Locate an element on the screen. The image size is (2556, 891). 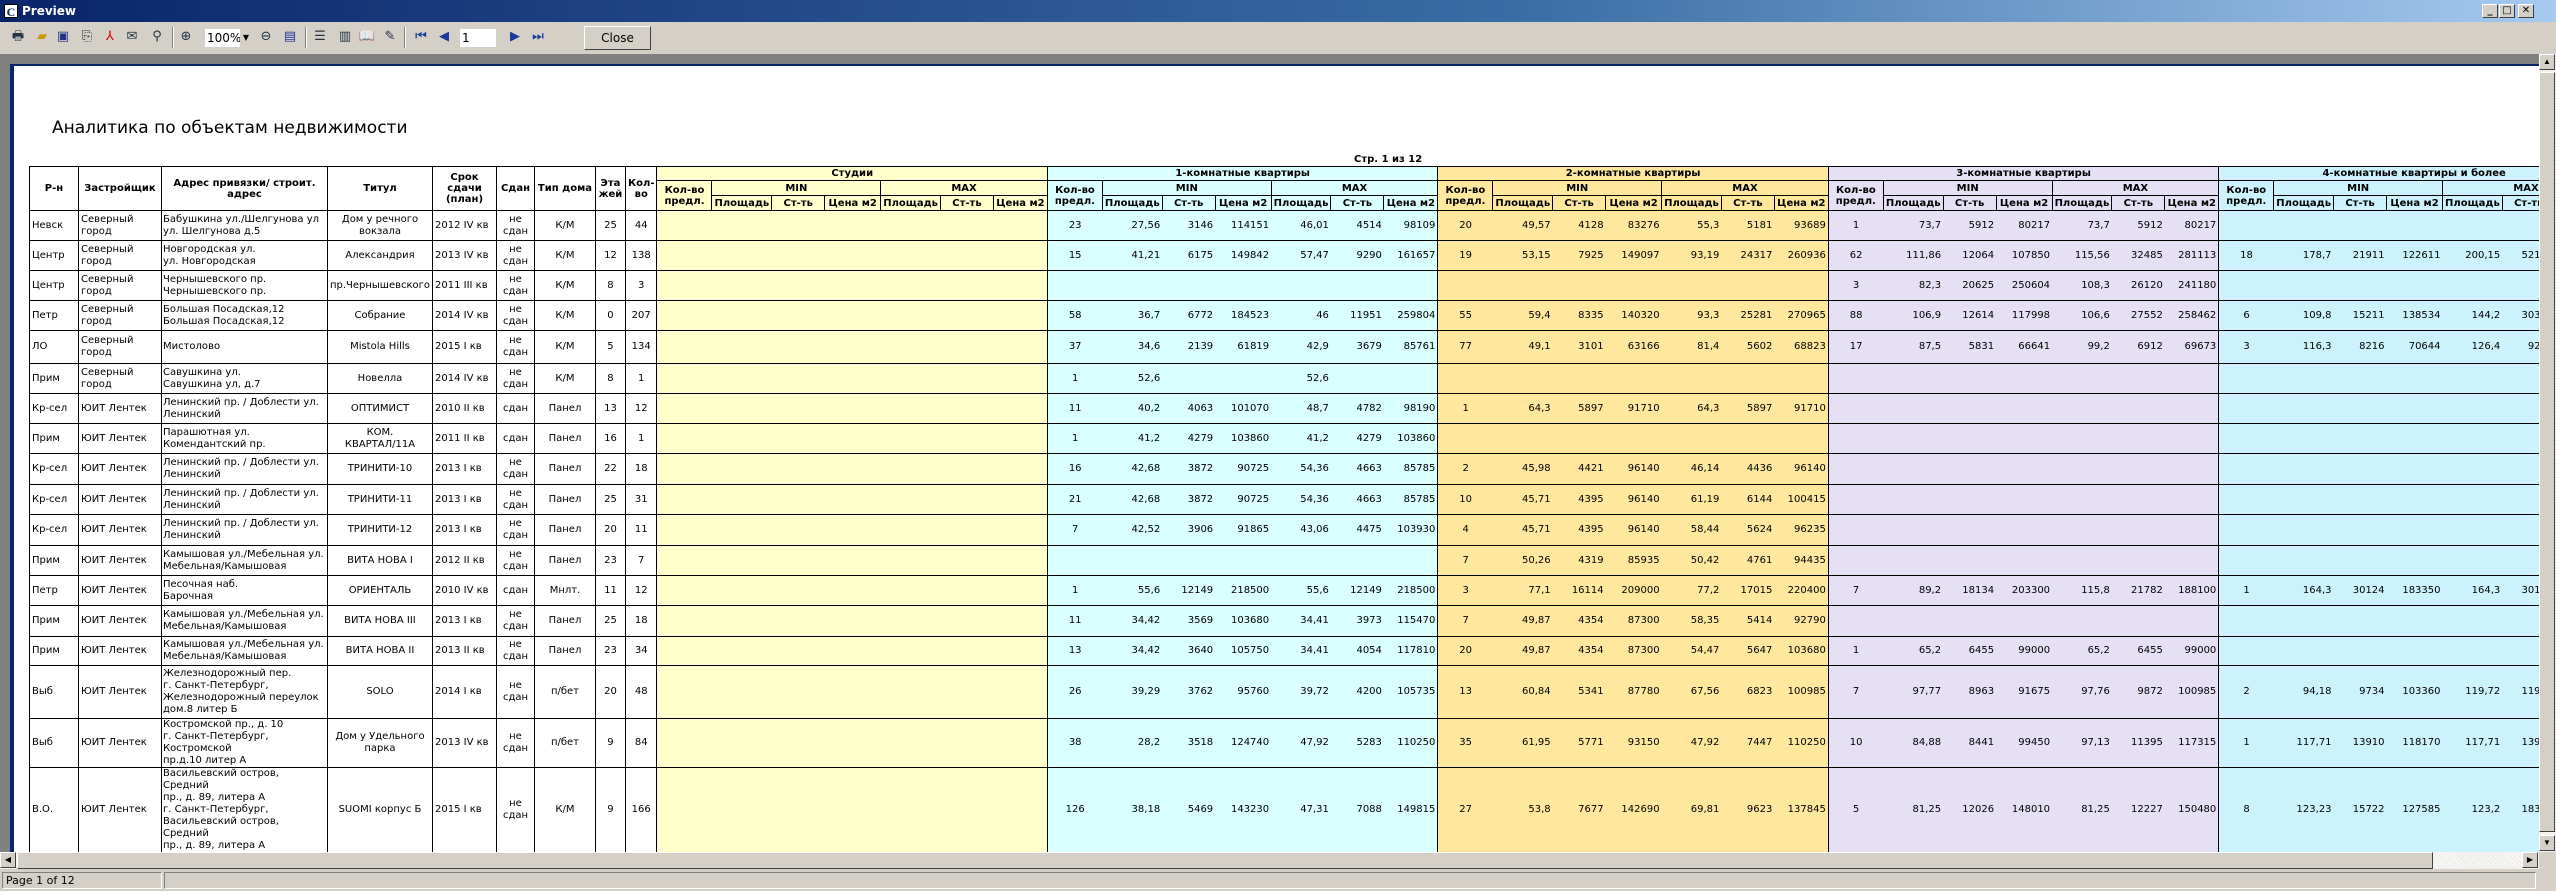
cell-value: 1 is located at coordinates (2246, 743).